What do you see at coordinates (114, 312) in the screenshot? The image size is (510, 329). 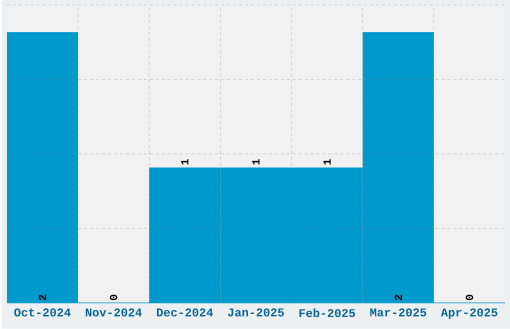 I see `x-tick-label: Nov-2024` at bounding box center [114, 312].